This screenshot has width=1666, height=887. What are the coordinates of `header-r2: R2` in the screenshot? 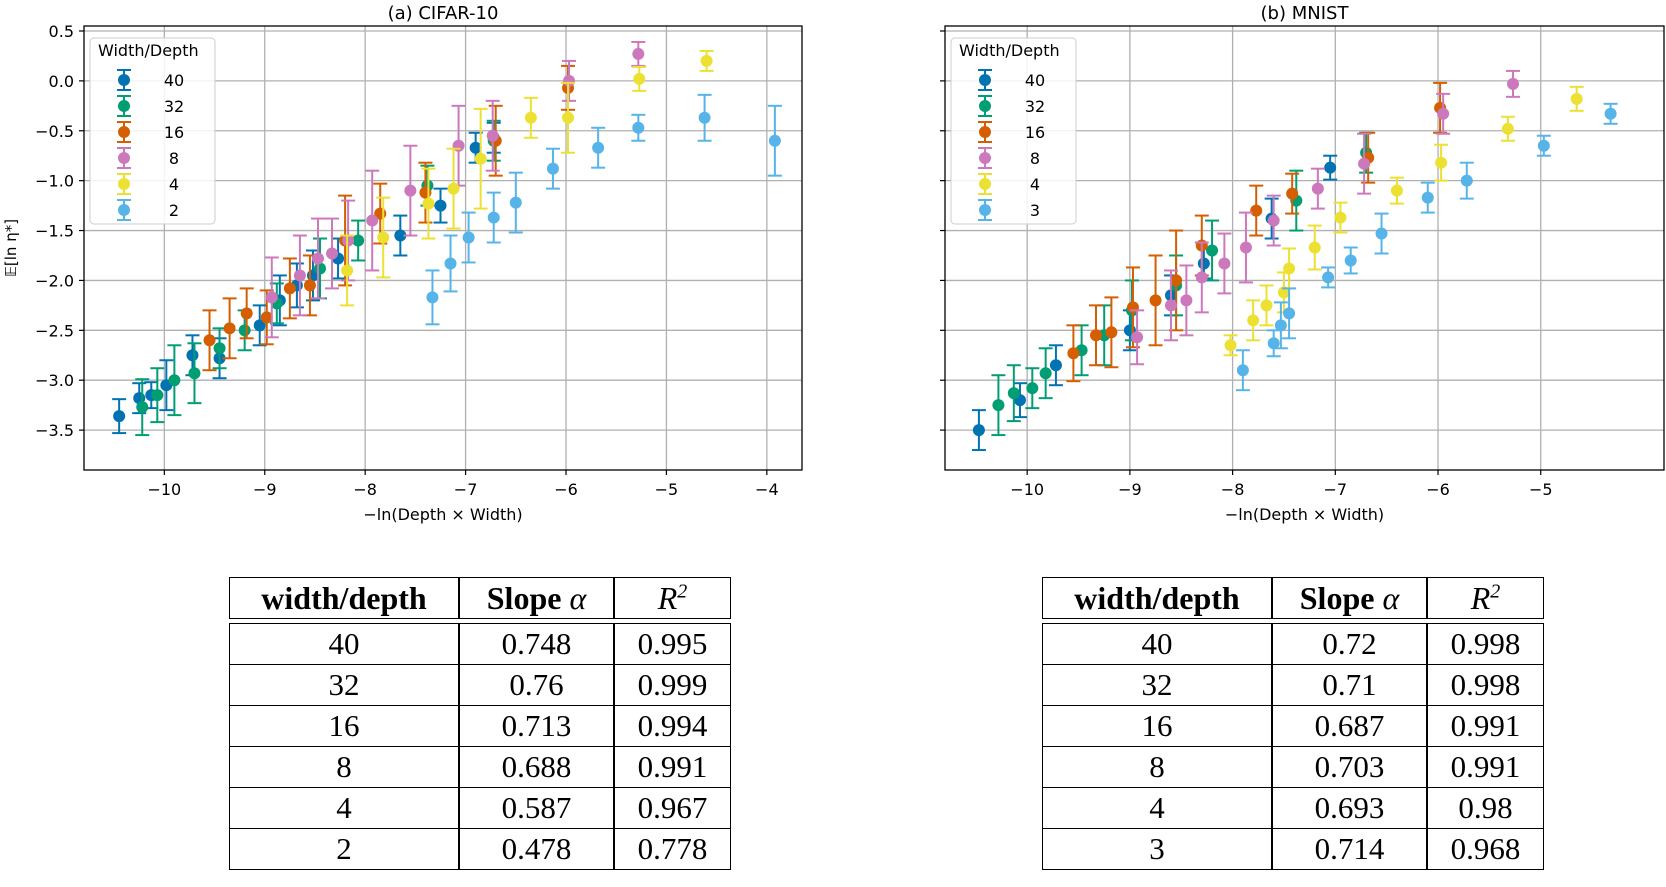 It's located at (1485, 598).